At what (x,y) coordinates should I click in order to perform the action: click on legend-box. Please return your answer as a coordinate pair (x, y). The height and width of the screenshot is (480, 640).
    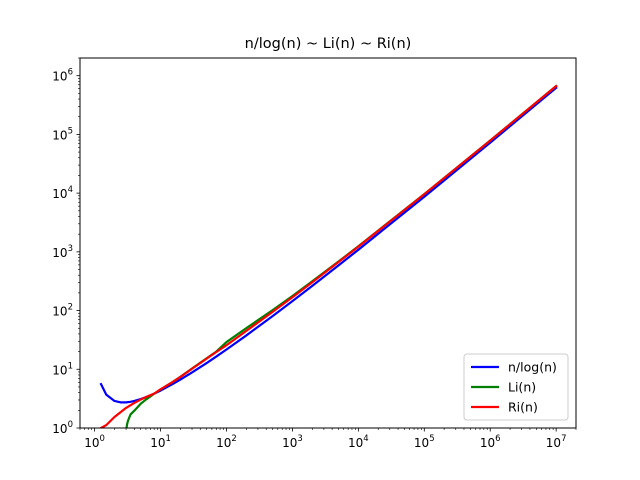
    Looking at the image, I should click on (516, 387).